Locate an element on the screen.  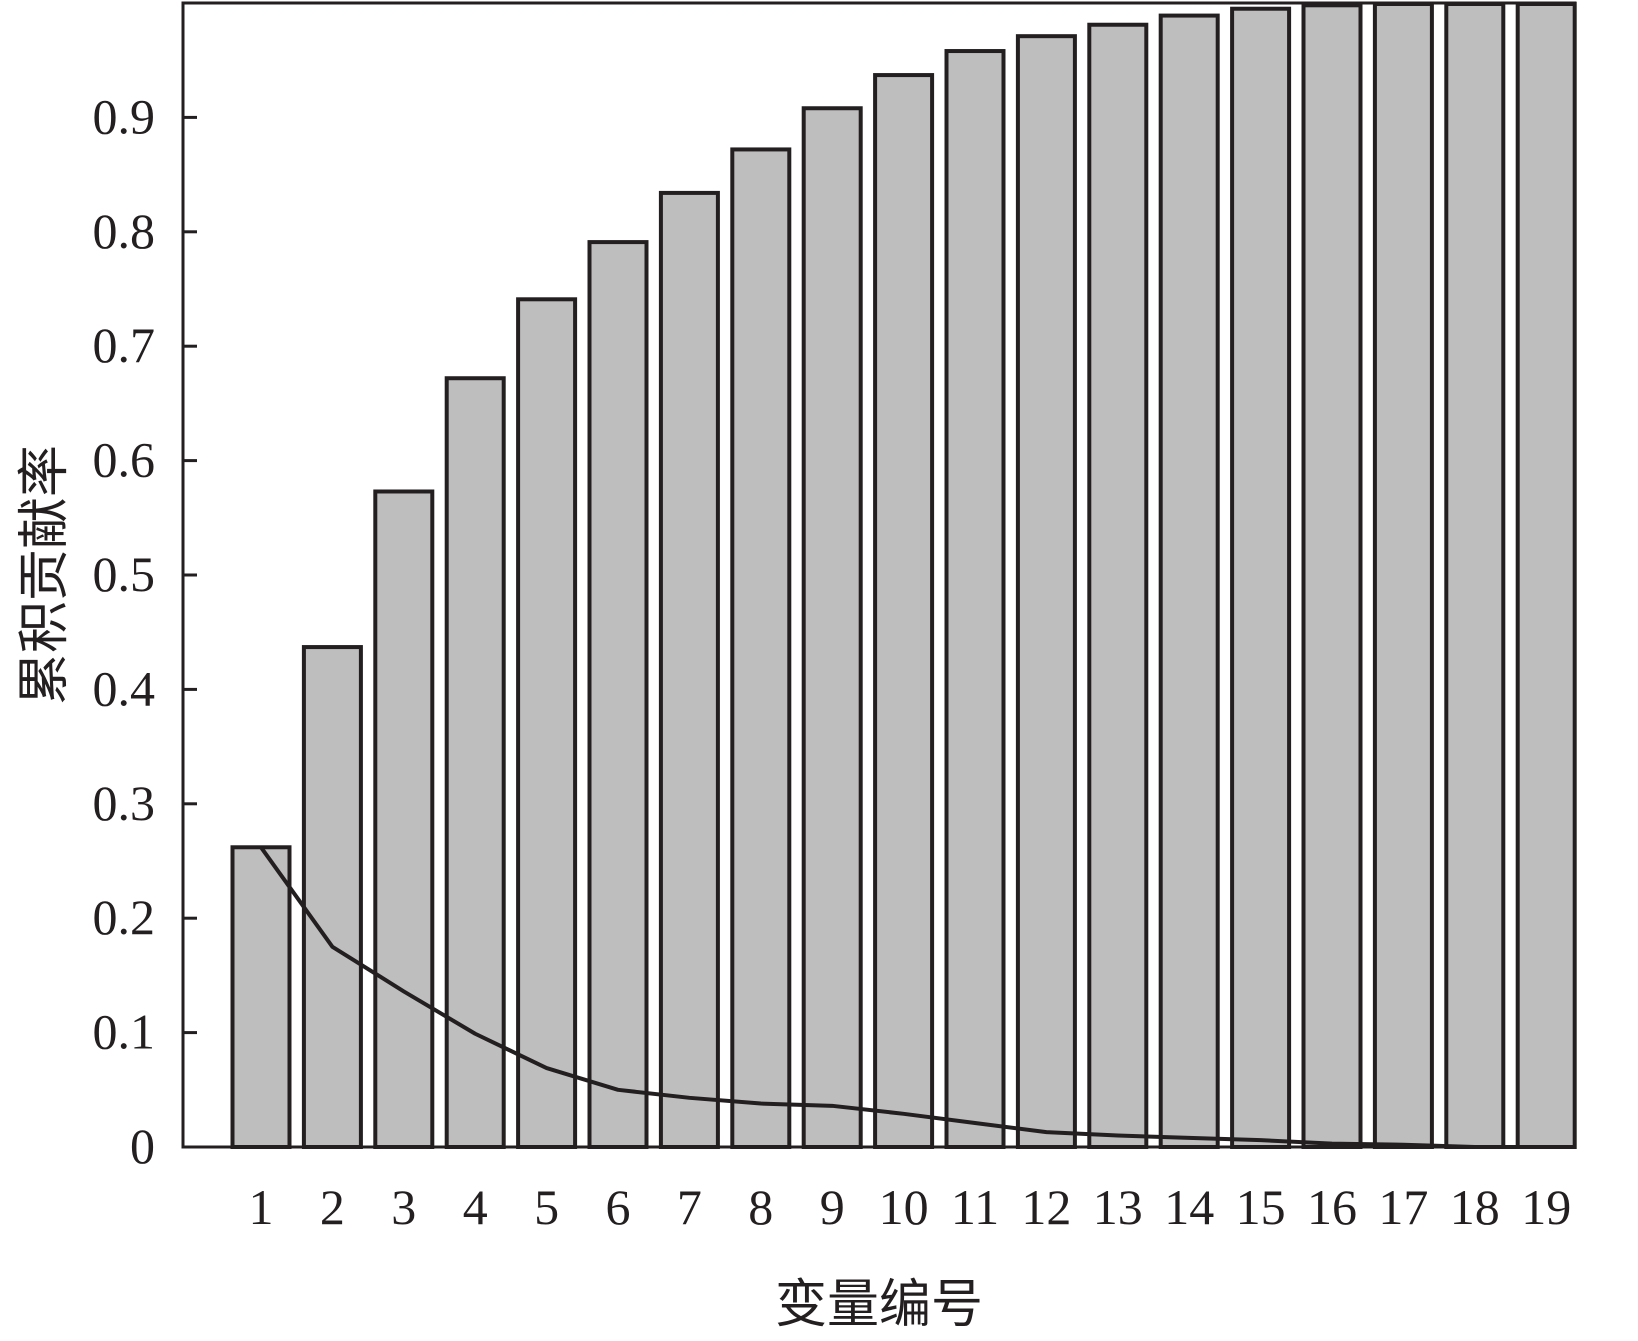
y-tick-label: 0.9 is located at coordinates (124, 116).